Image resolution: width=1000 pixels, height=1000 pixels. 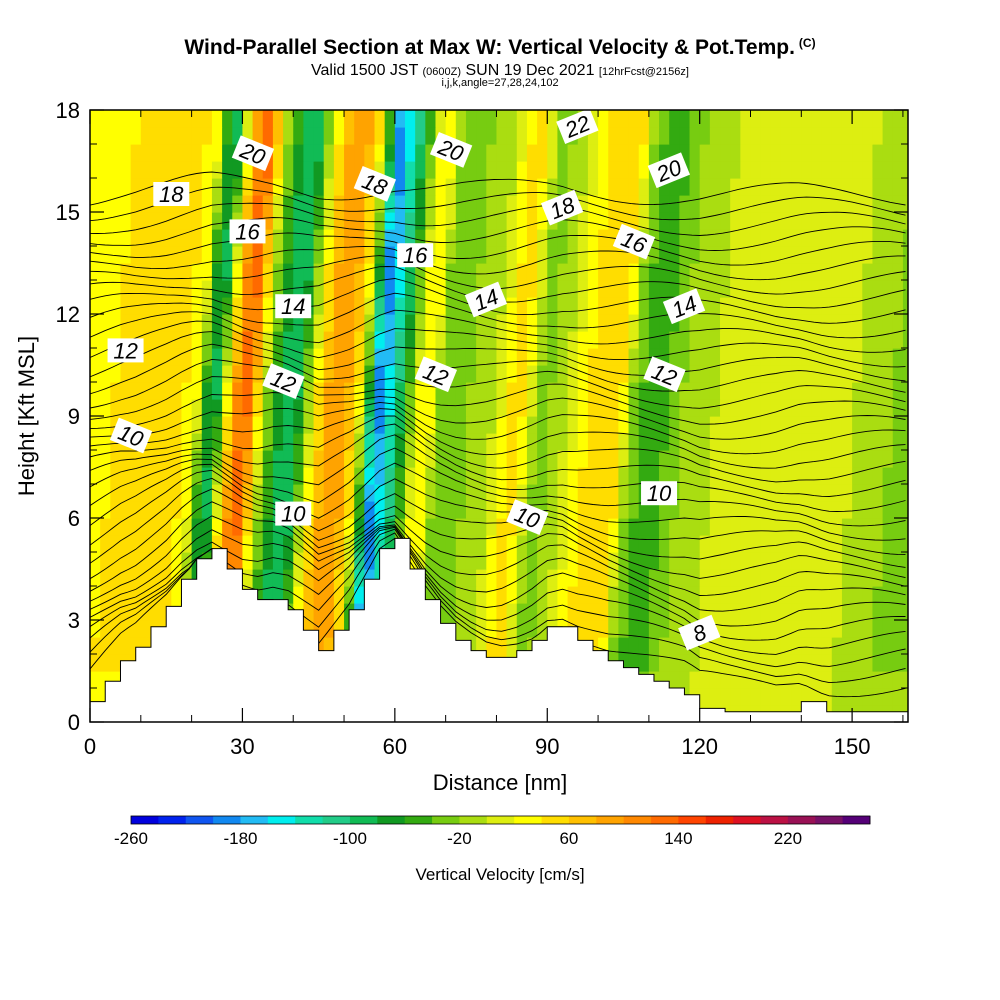 I want to click on colorbar-tick-label: 140, so click(x=678, y=838).